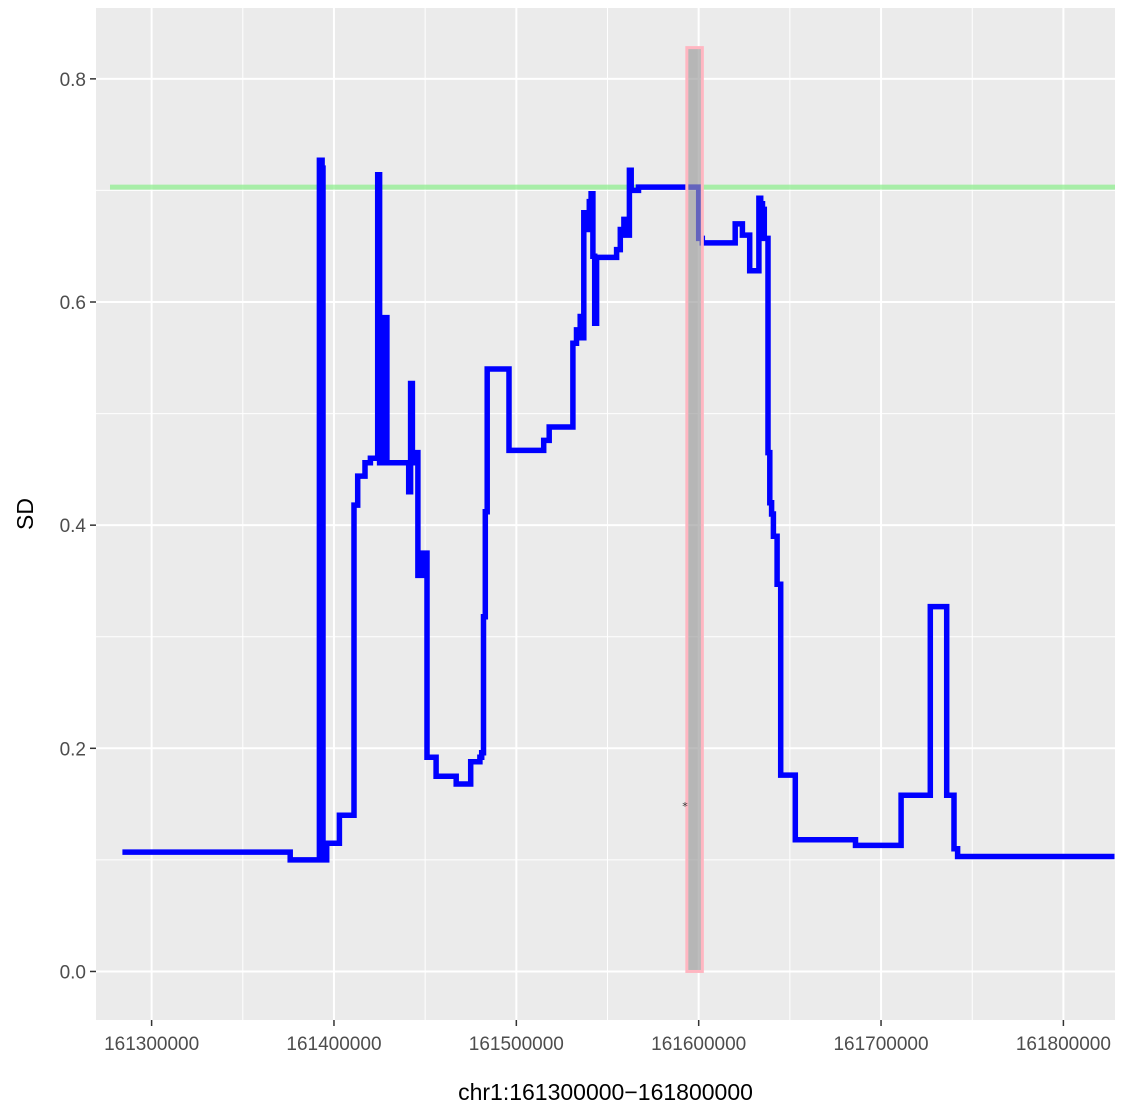 The width and height of the screenshot is (1137, 1110). I want to click on highlight-region, so click(694, 509).